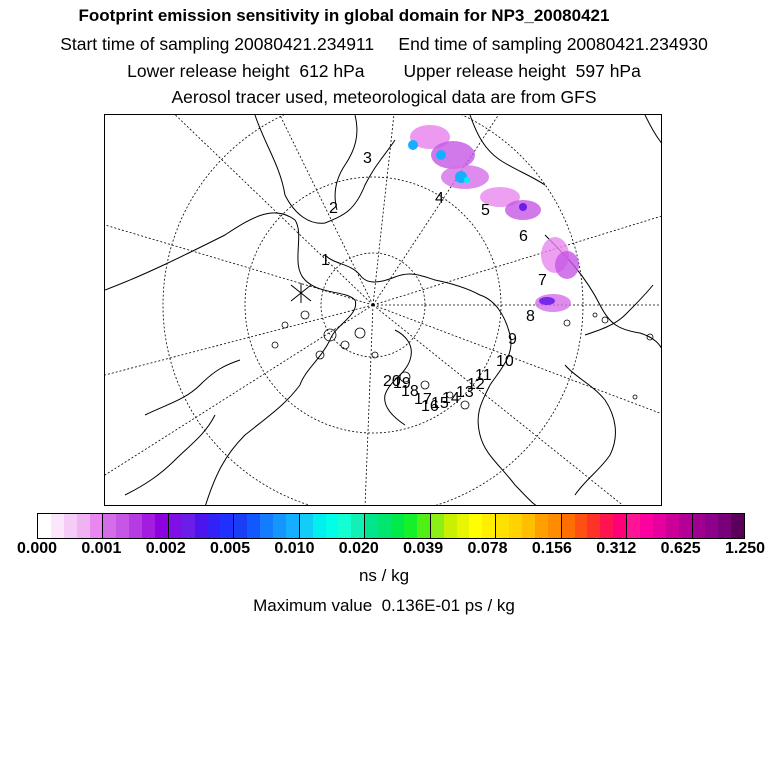 The width and height of the screenshot is (768, 768). Describe the element at coordinates (165, 548) in the screenshot. I see `colorbar-tick-label: 0.002` at that location.